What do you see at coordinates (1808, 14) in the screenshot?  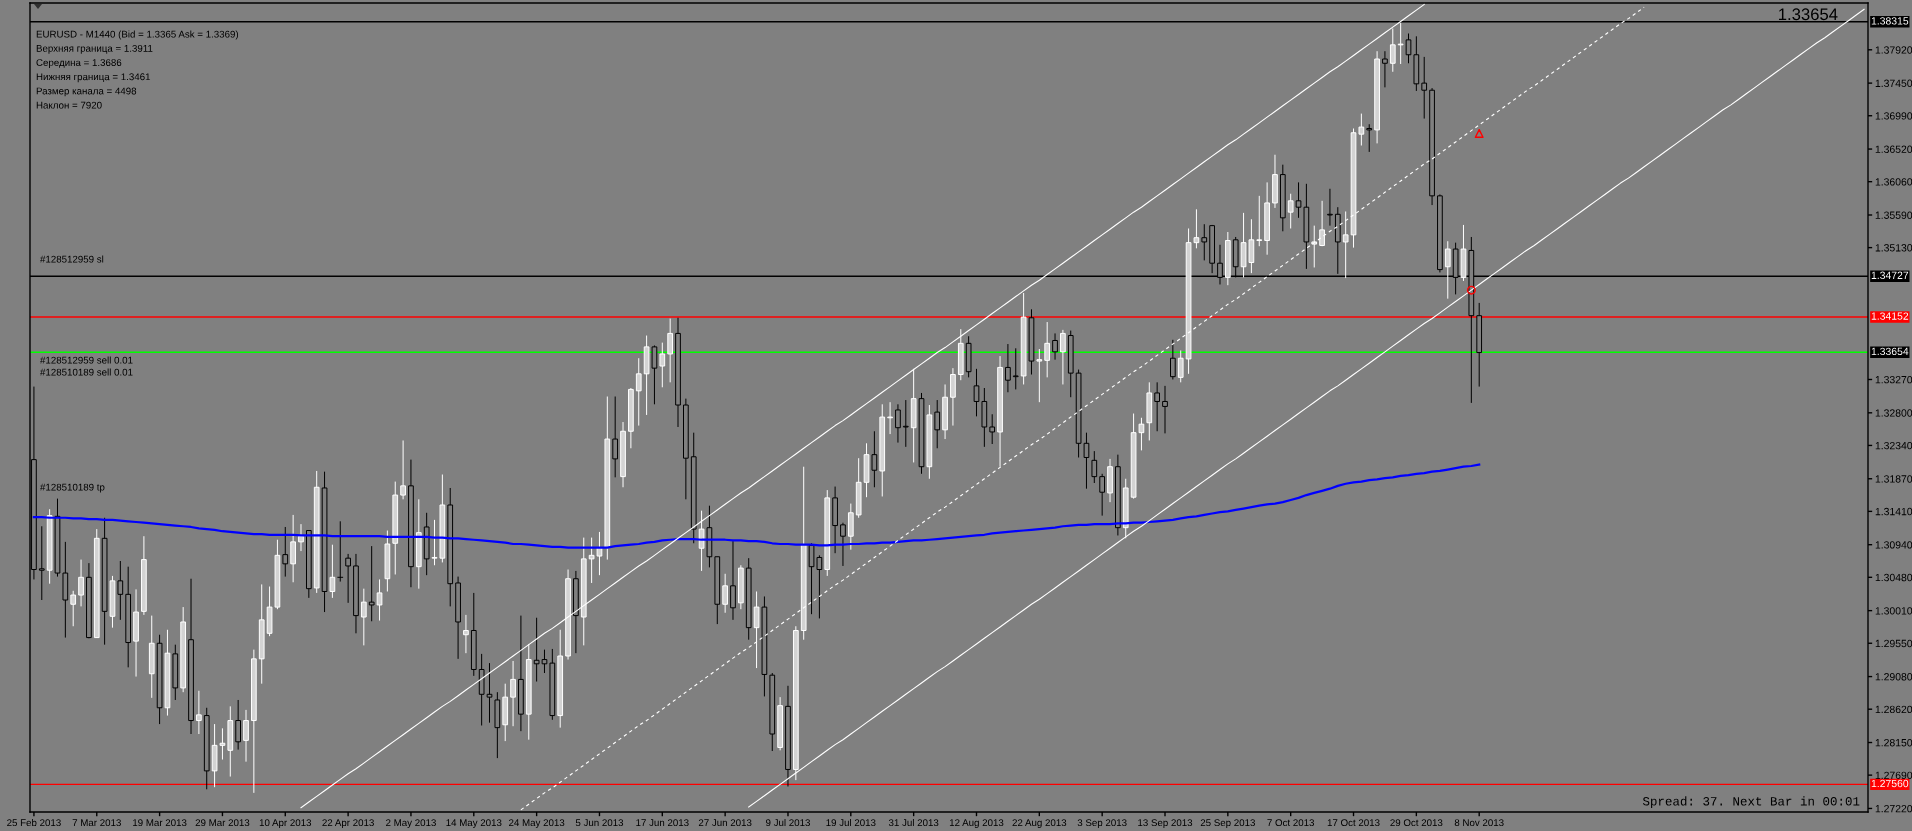 I see `annotation: 1.33654` at bounding box center [1808, 14].